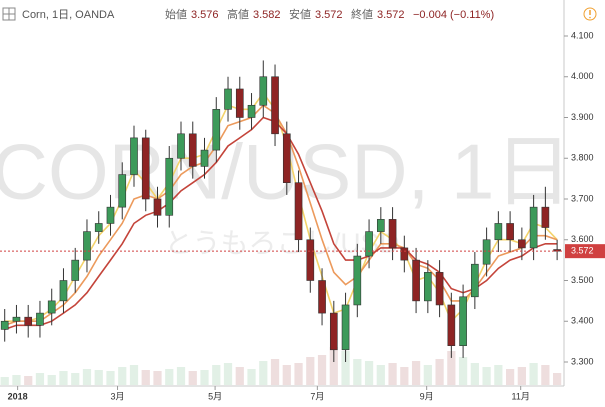 This screenshot has height=407, width=605. What do you see at coordinates (582, 280) in the screenshot?
I see `y-tick-label: 3.500` at bounding box center [582, 280].